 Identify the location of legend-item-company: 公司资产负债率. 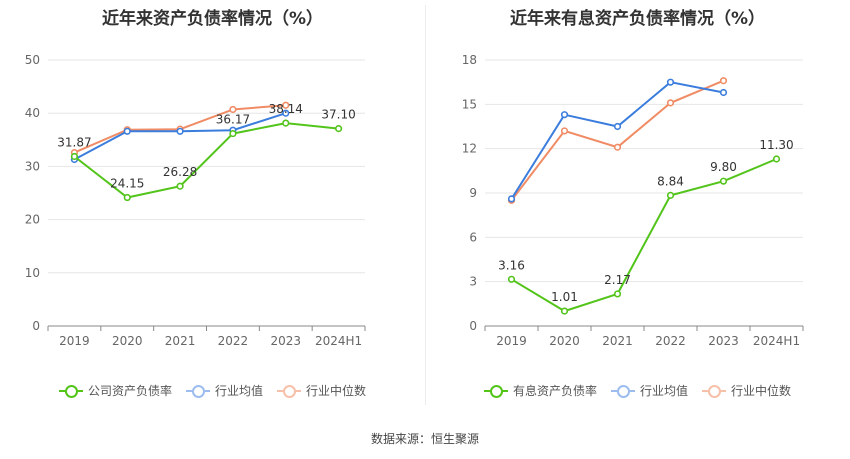
(115, 390).